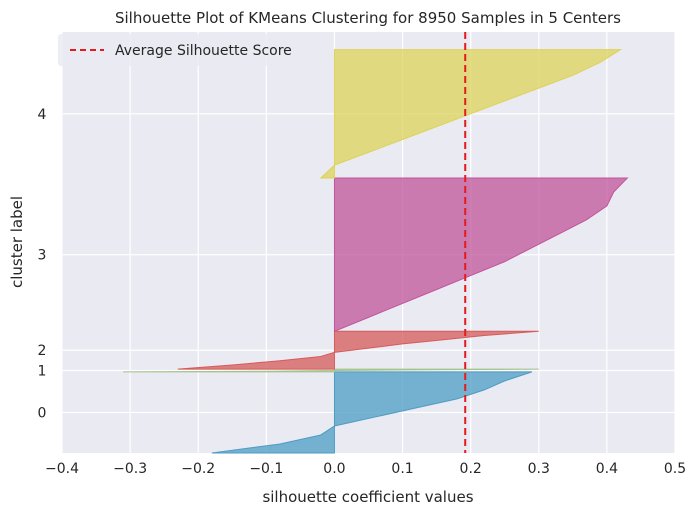 The image size is (700, 517). I want to click on x-tick-label: 0.1, so click(402, 469).